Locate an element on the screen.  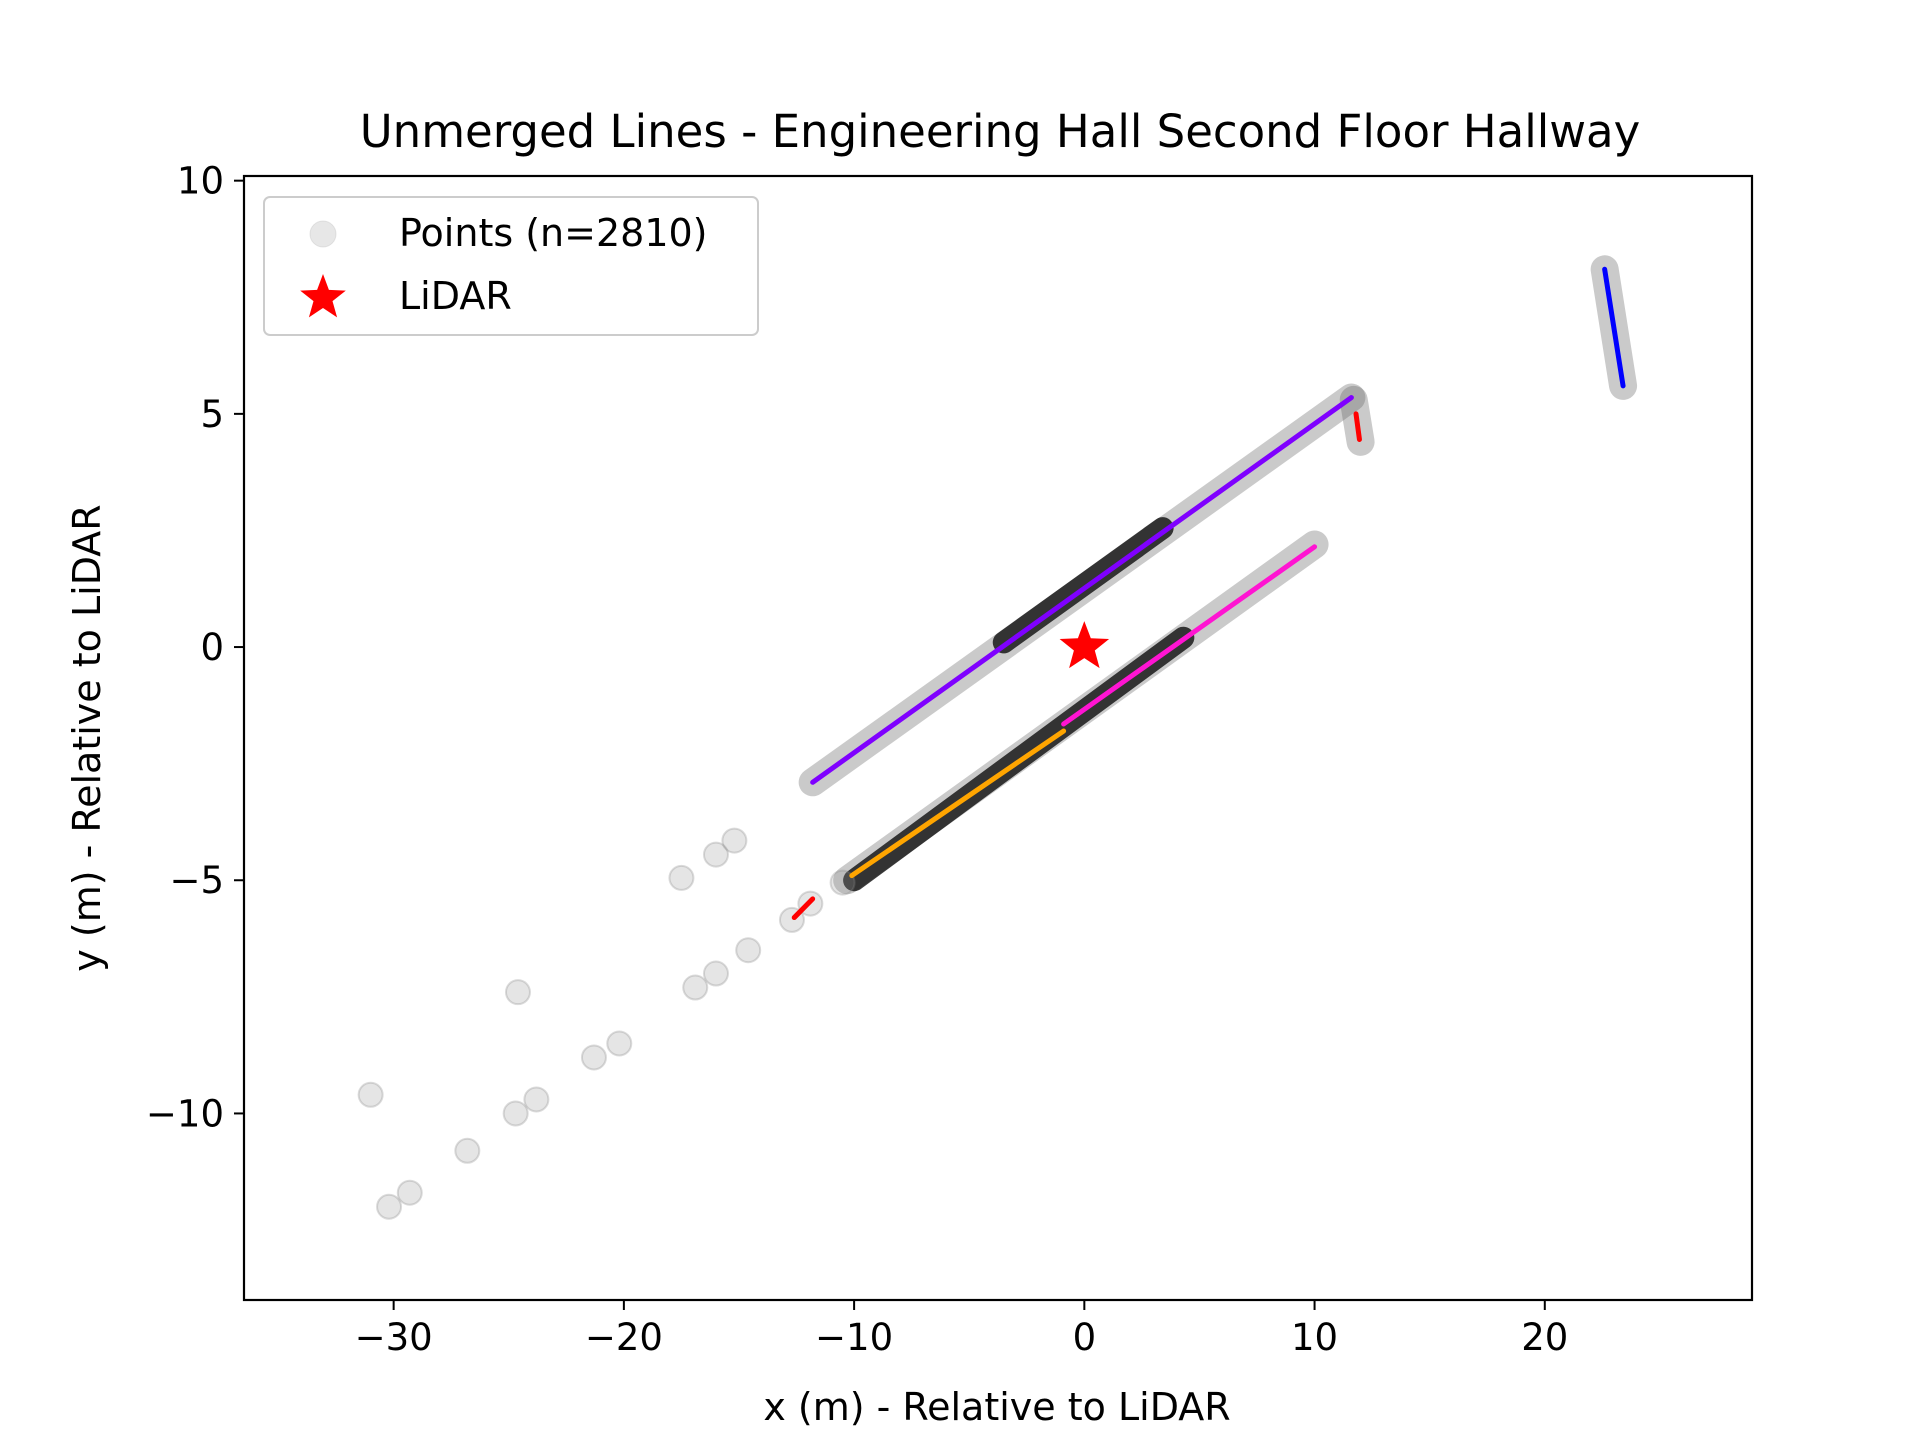
y-axis-label: y (m) - Relative to LiDAR is located at coordinates (87, 737).